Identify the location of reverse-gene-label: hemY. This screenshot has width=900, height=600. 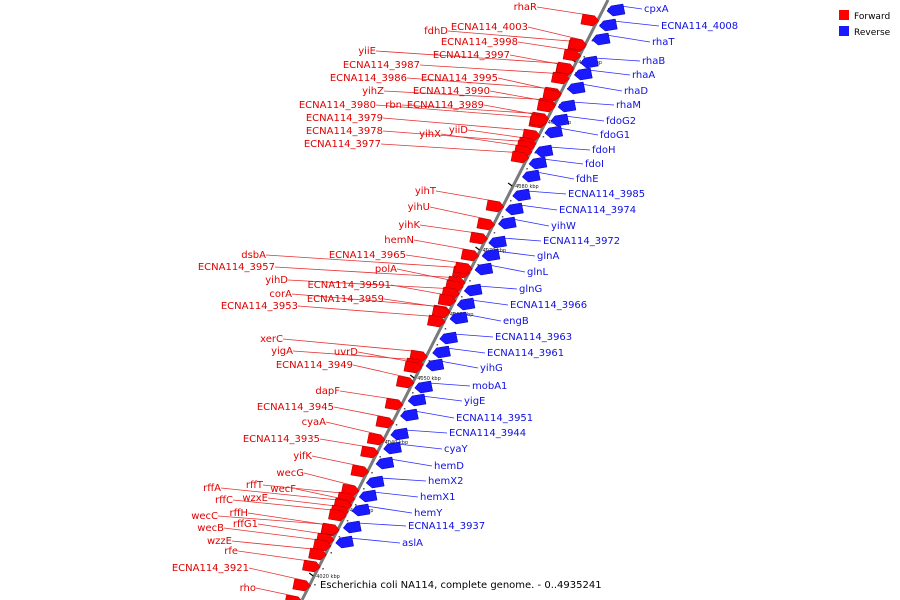
(428, 513).